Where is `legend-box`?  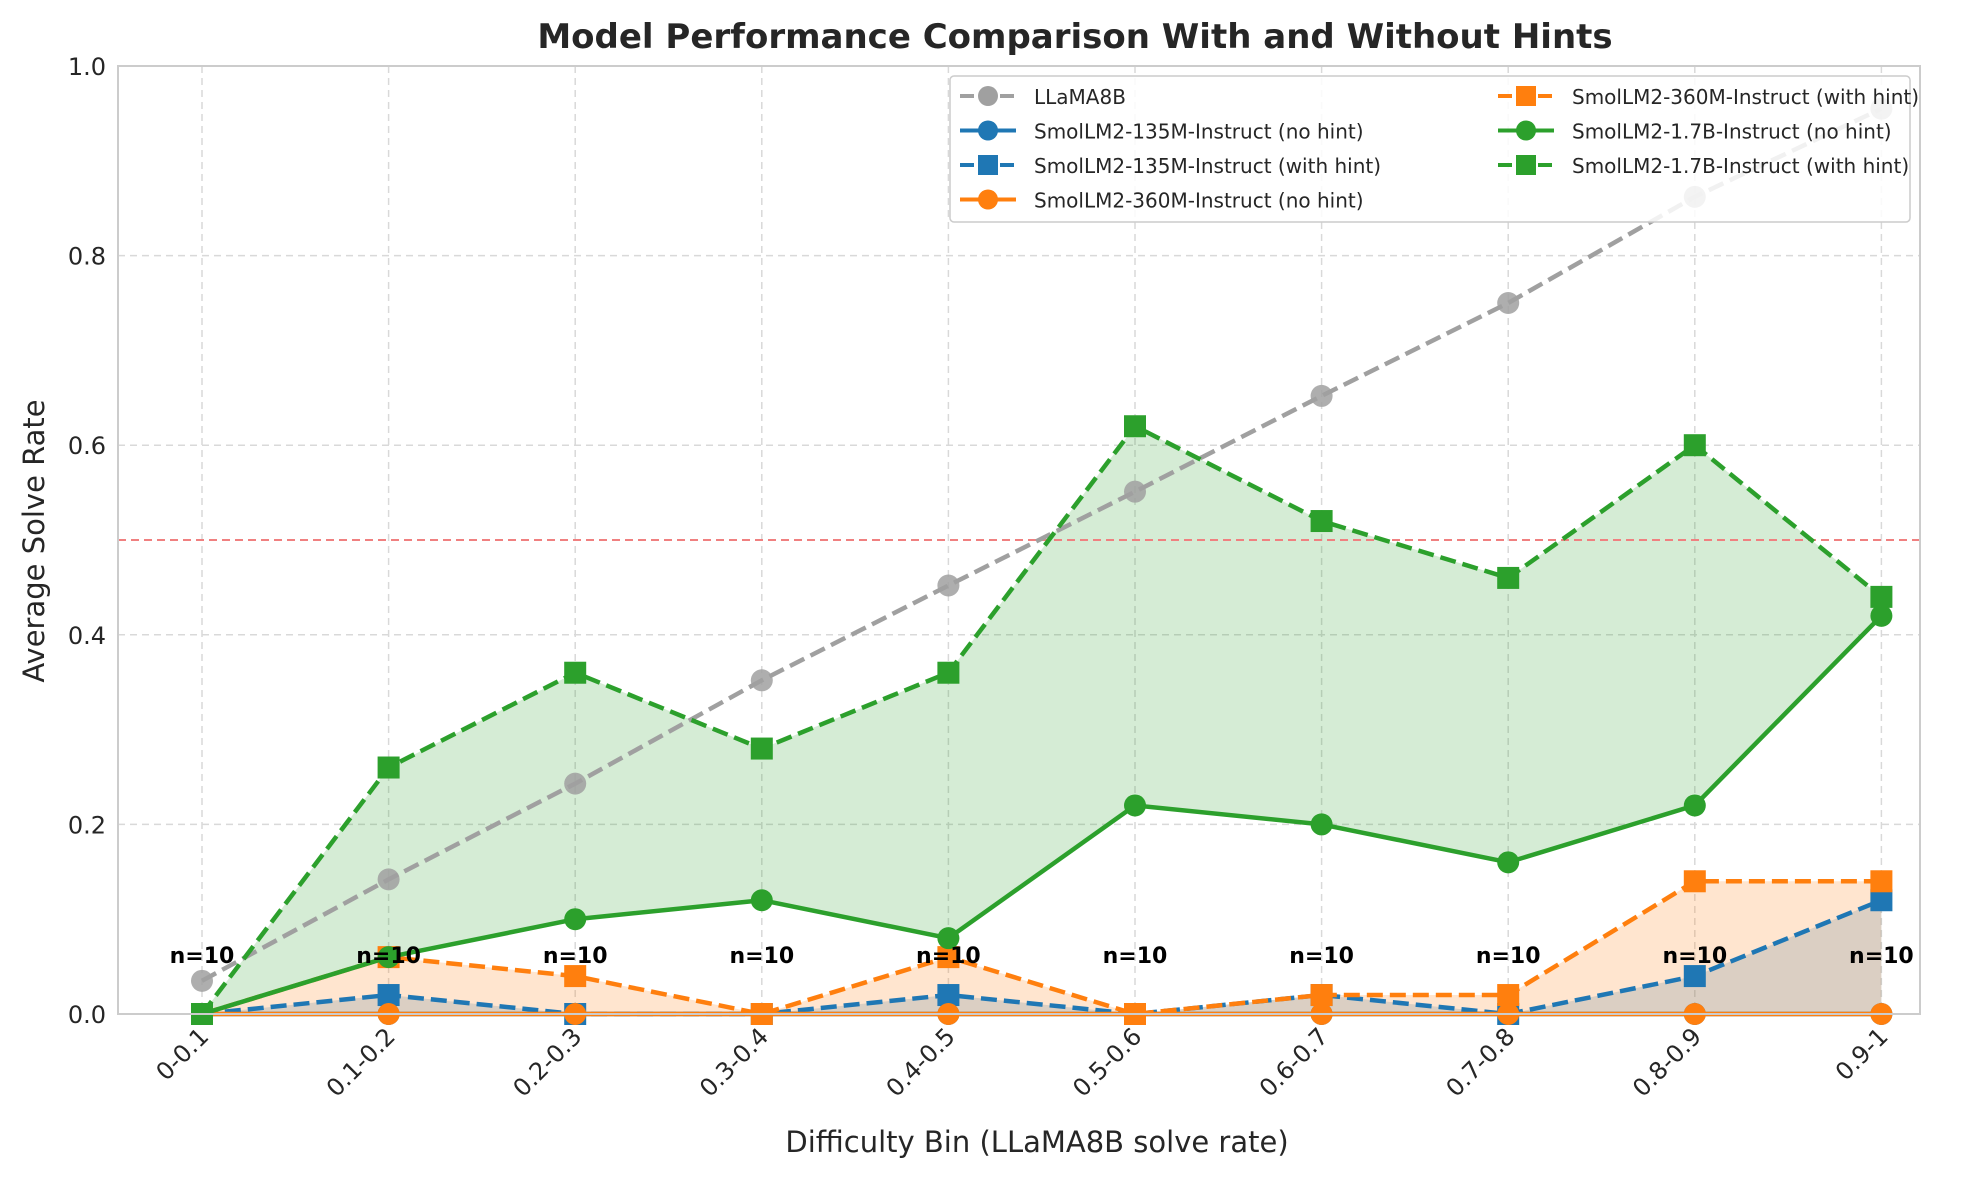
legend-box is located at coordinates (1430, 149).